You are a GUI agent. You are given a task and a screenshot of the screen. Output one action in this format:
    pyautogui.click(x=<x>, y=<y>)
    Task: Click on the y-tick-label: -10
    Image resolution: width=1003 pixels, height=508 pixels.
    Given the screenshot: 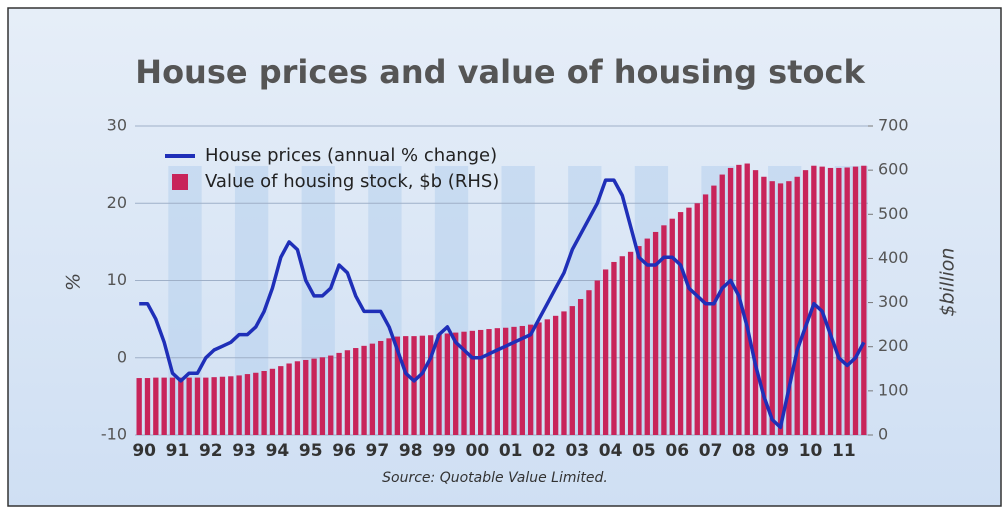 What is the action you would take?
    pyautogui.click(x=114, y=434)
    